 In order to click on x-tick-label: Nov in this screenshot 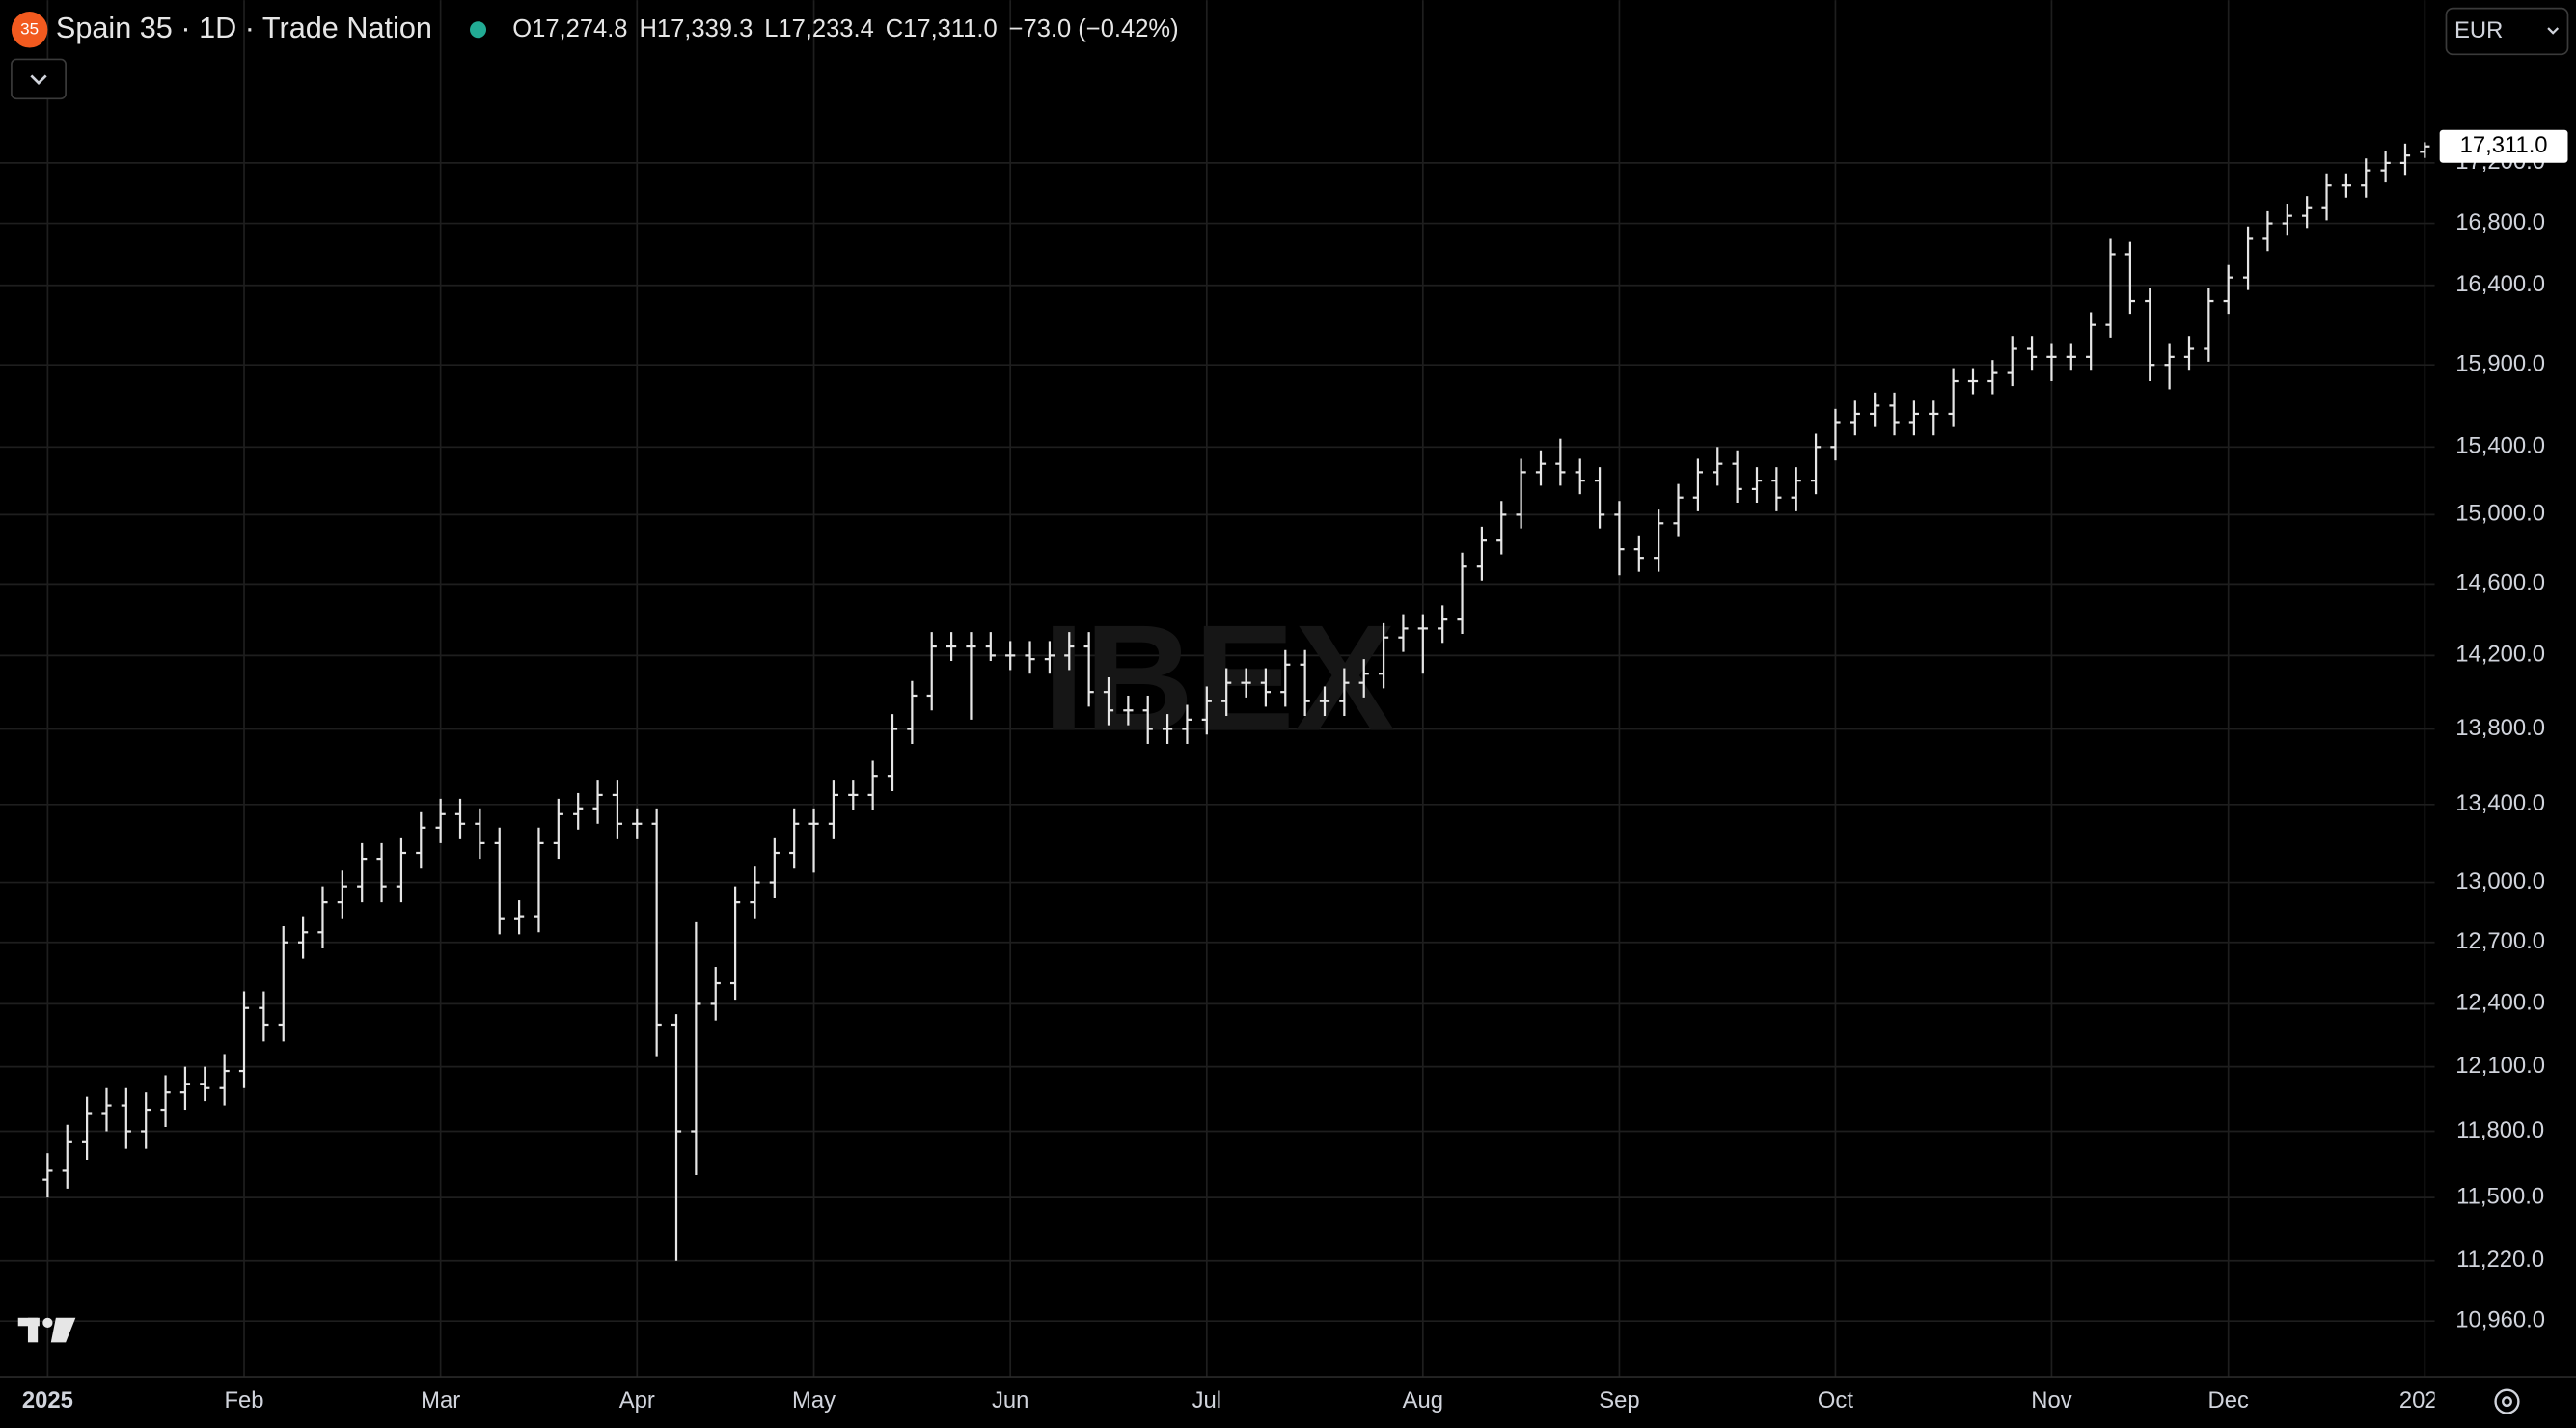, I will do `click(2051, 1400)`.